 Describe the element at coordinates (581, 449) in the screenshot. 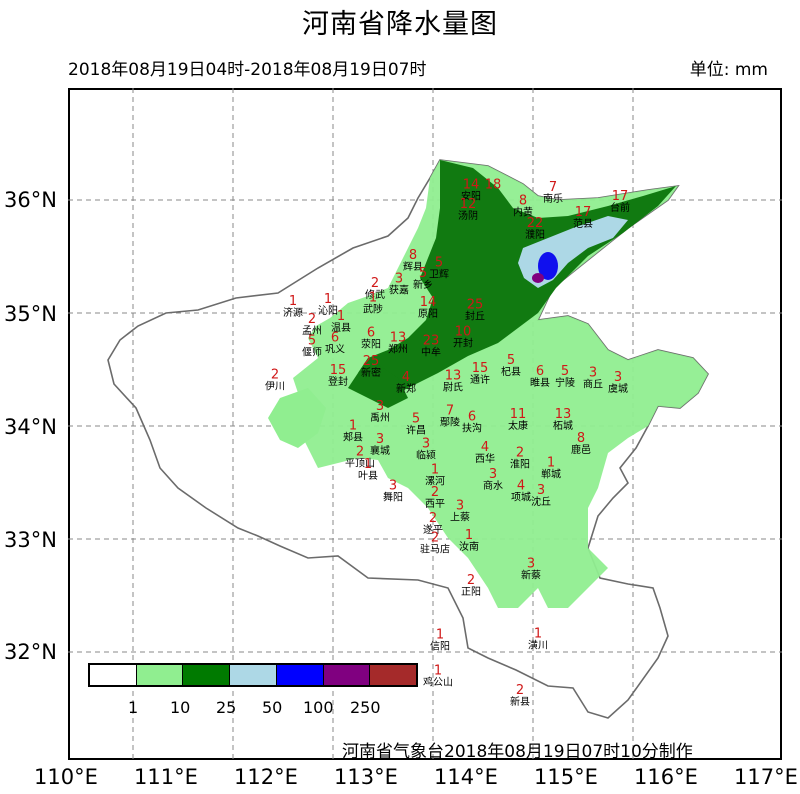

I see `city-name-43: 鹿邑` at that location.